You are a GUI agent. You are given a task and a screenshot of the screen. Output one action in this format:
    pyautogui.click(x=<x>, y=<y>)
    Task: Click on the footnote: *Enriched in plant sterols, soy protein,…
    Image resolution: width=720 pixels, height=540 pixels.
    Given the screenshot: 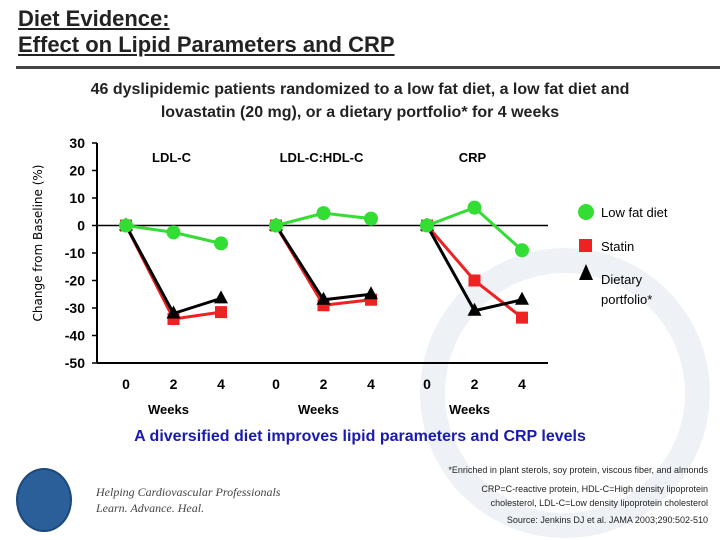 What is the action you would take?
    pyautogui.click(x=578, y=470)
    